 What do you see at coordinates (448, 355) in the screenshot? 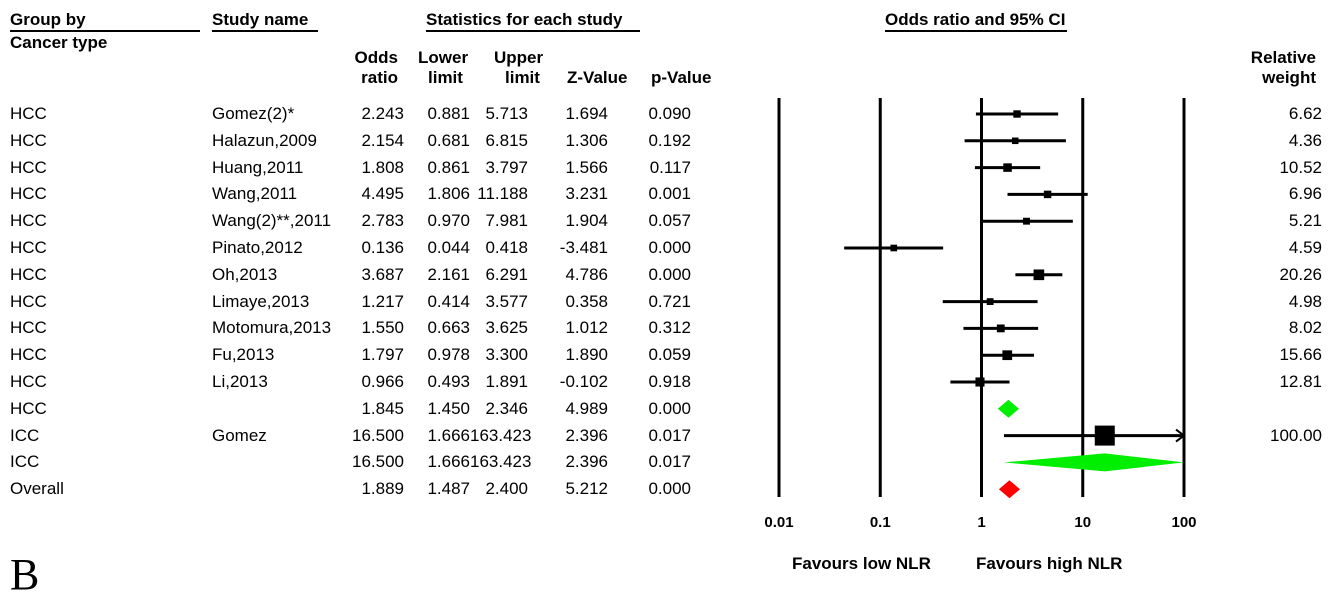
I see `cell-lower: 0.978` at bounding box center [448, 355].